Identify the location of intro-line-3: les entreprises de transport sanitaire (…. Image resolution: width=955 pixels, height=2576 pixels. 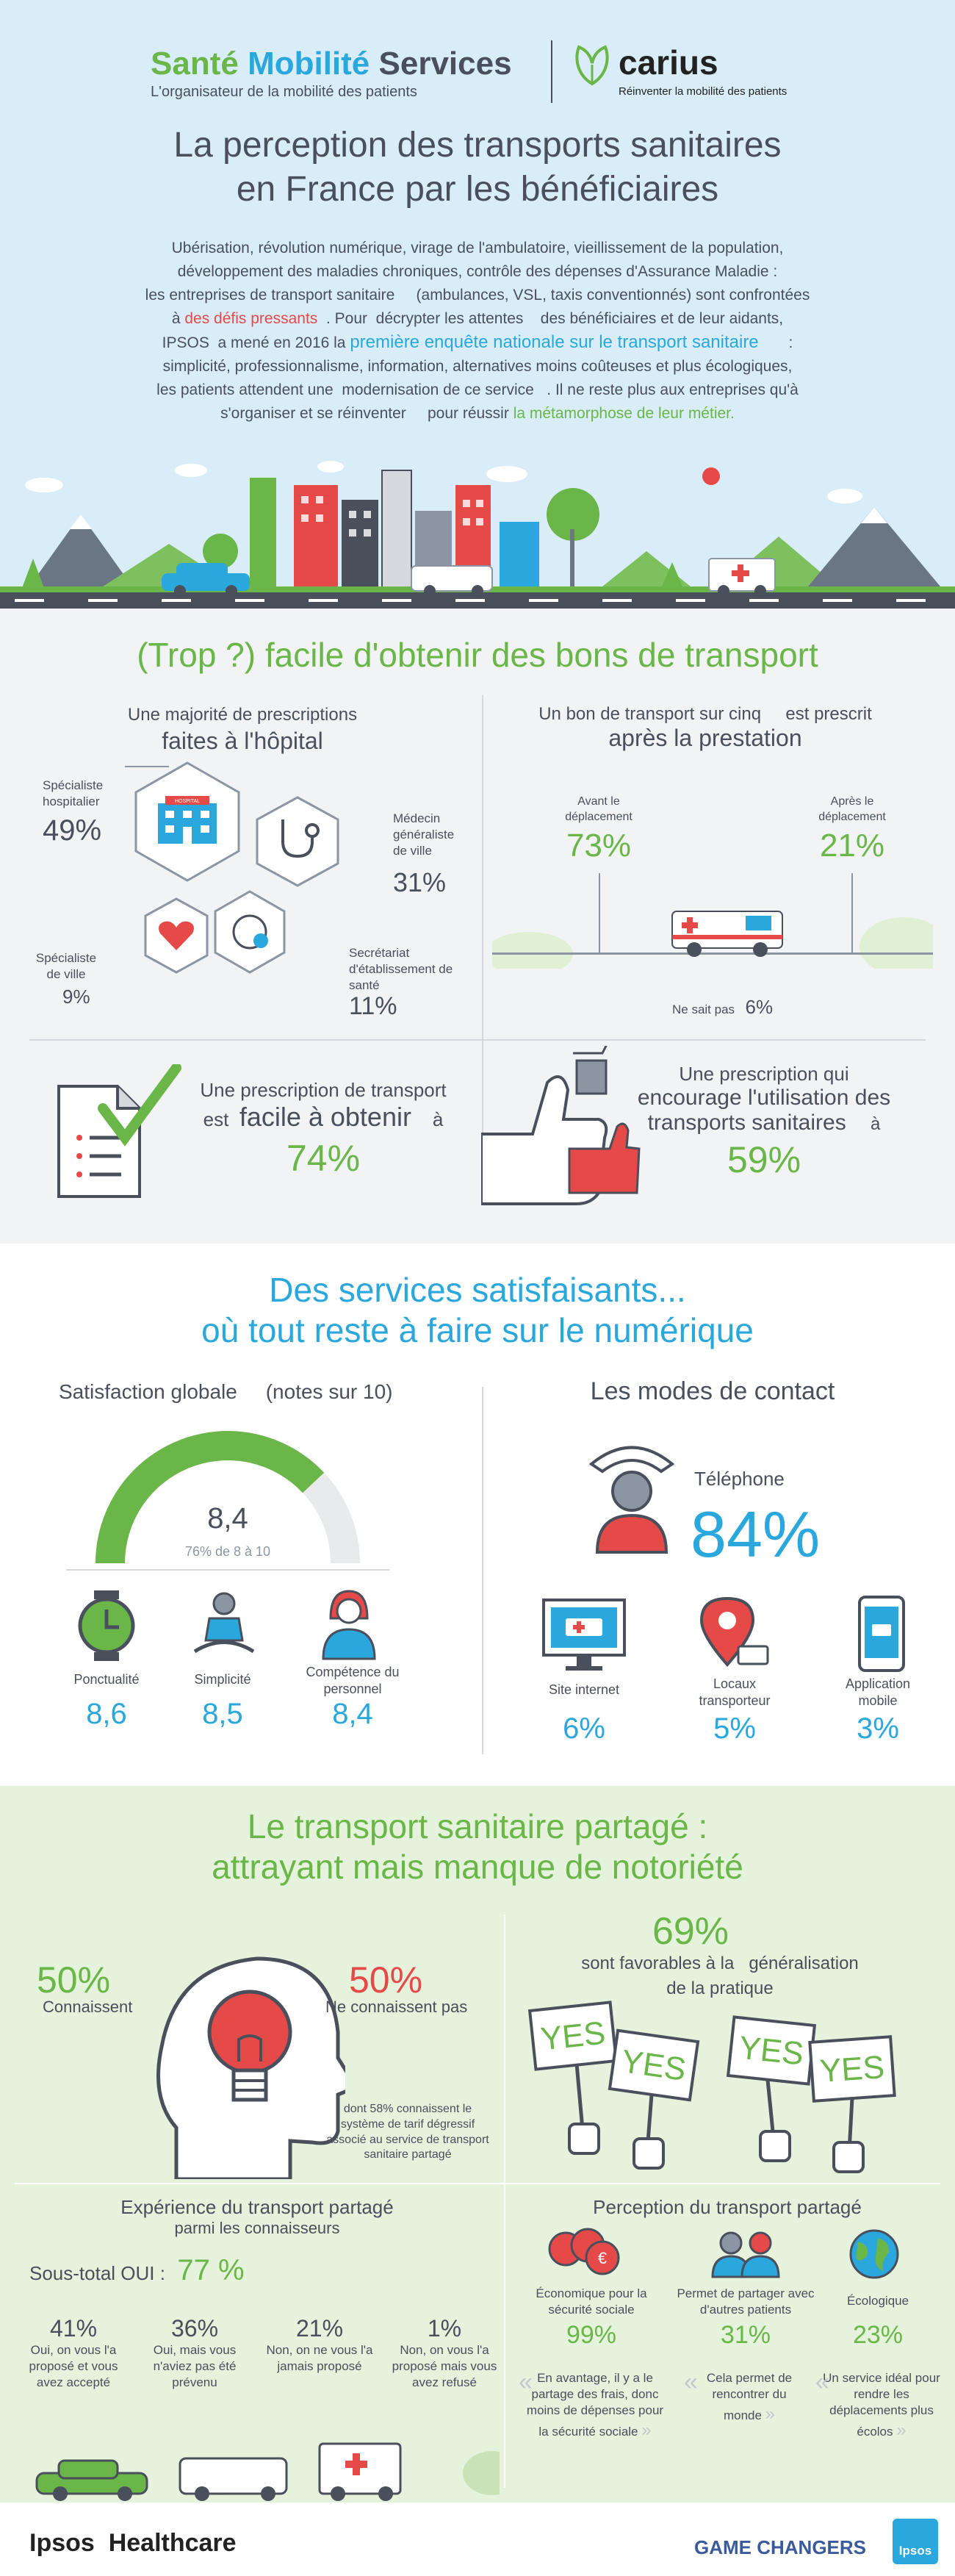
(478, 295).